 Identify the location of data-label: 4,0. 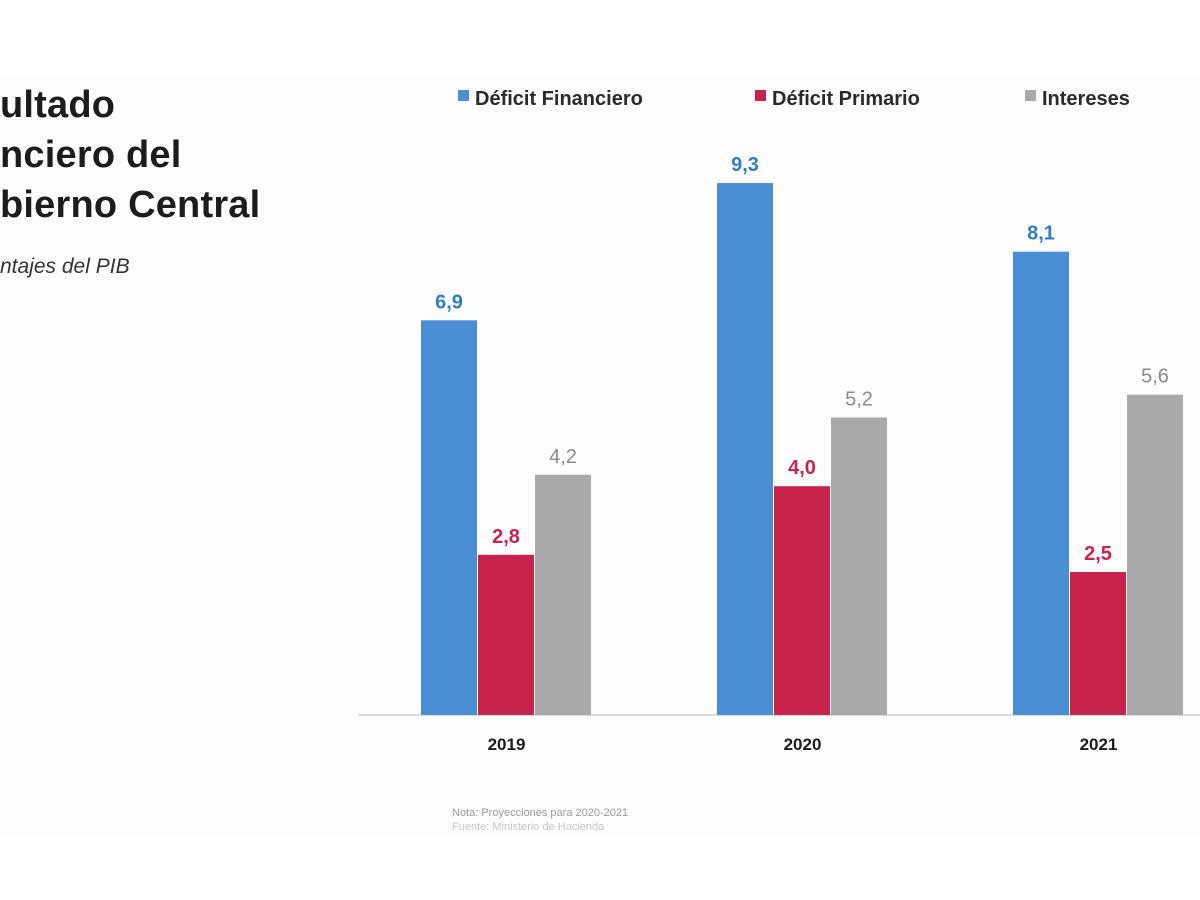
(802, 468).